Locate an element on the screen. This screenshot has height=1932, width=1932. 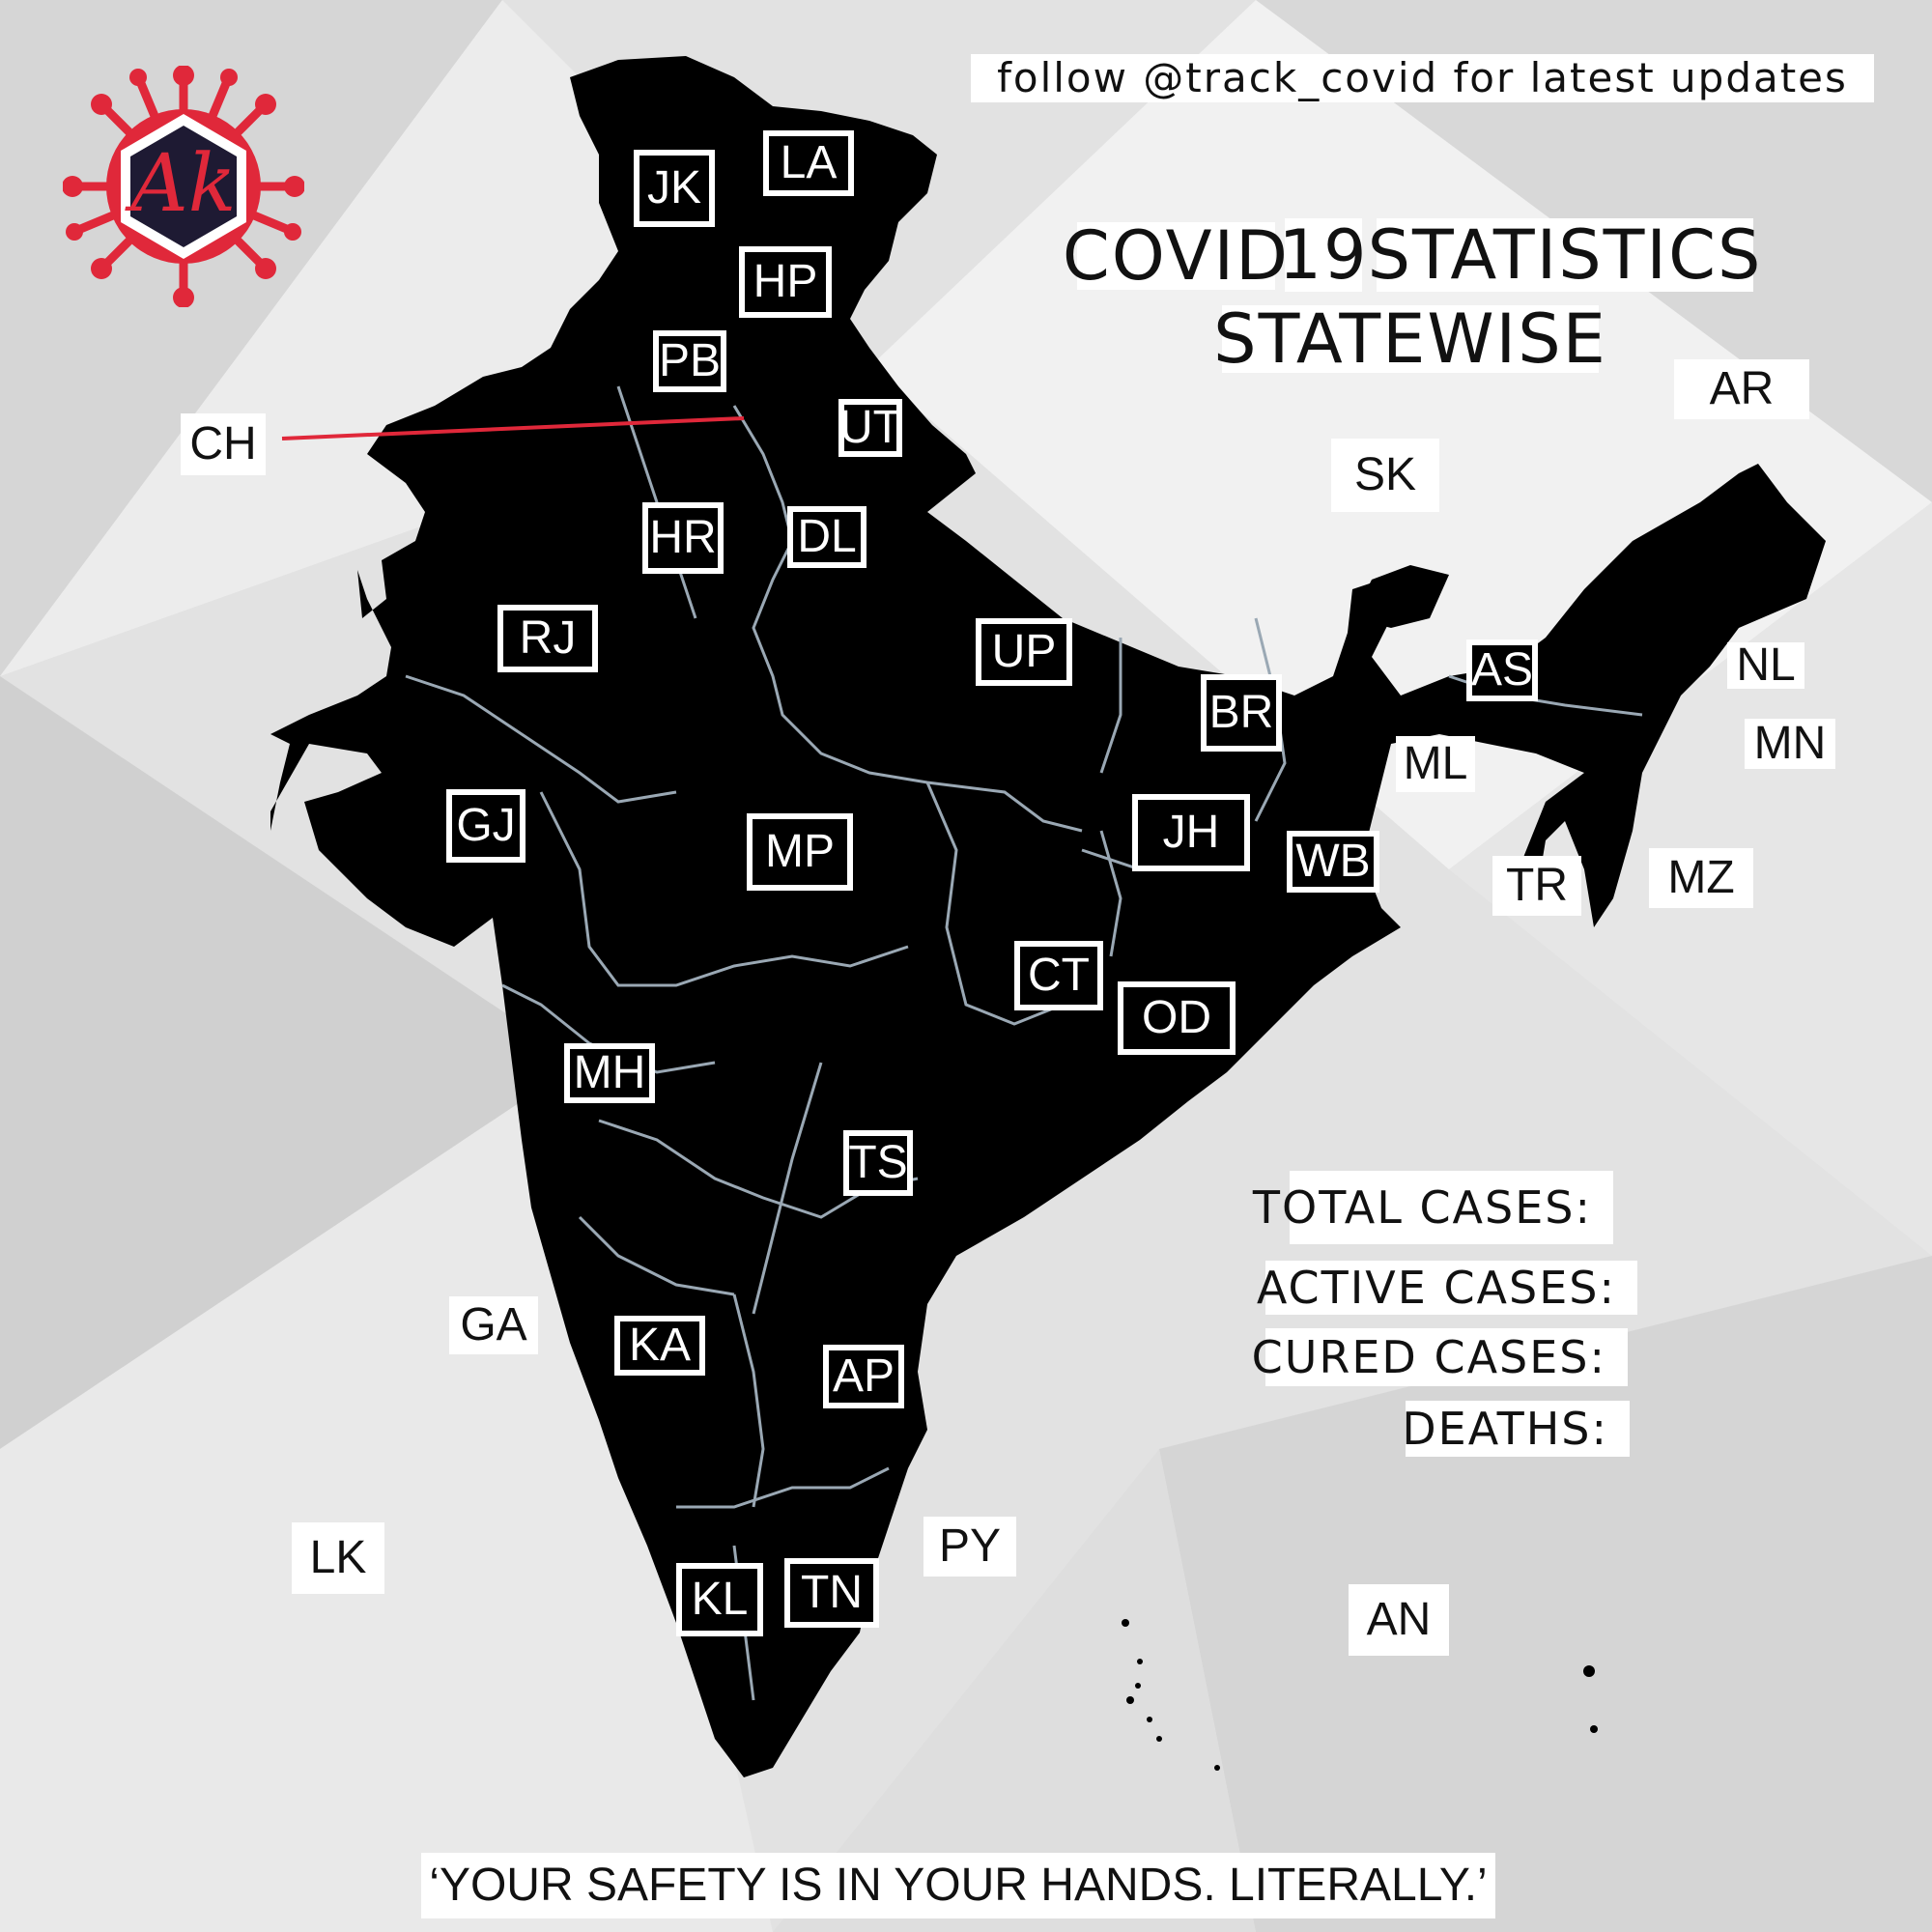
state-label-gj: GJ is located at coordinates (486, 826).